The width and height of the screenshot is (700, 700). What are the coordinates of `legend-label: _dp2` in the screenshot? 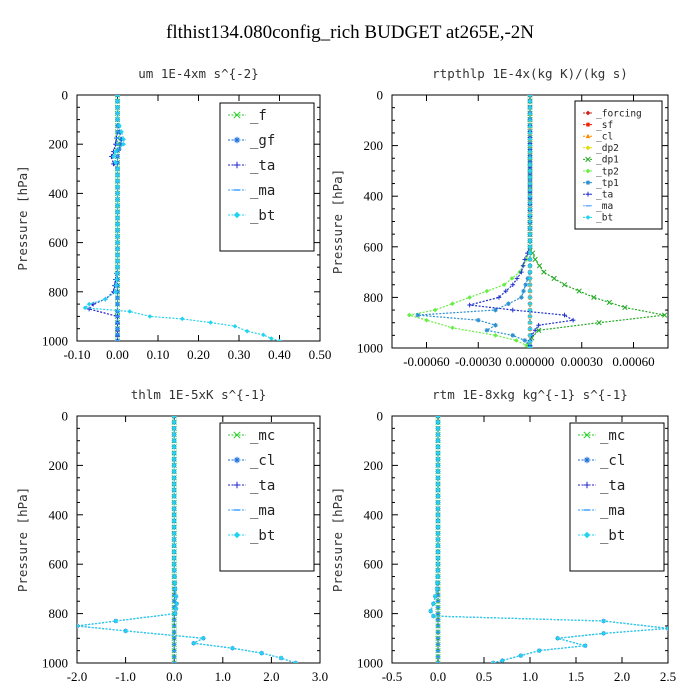 It's located at (607, 148).